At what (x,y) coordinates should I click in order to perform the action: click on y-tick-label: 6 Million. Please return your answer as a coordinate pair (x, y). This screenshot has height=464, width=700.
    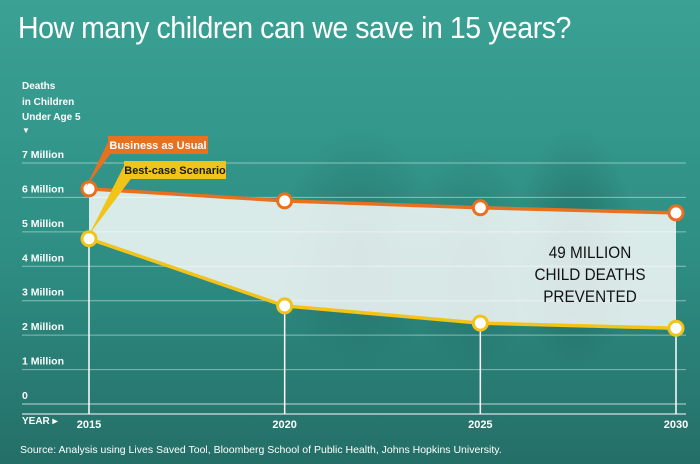
    Looking at the image, I should click on (43, 189).